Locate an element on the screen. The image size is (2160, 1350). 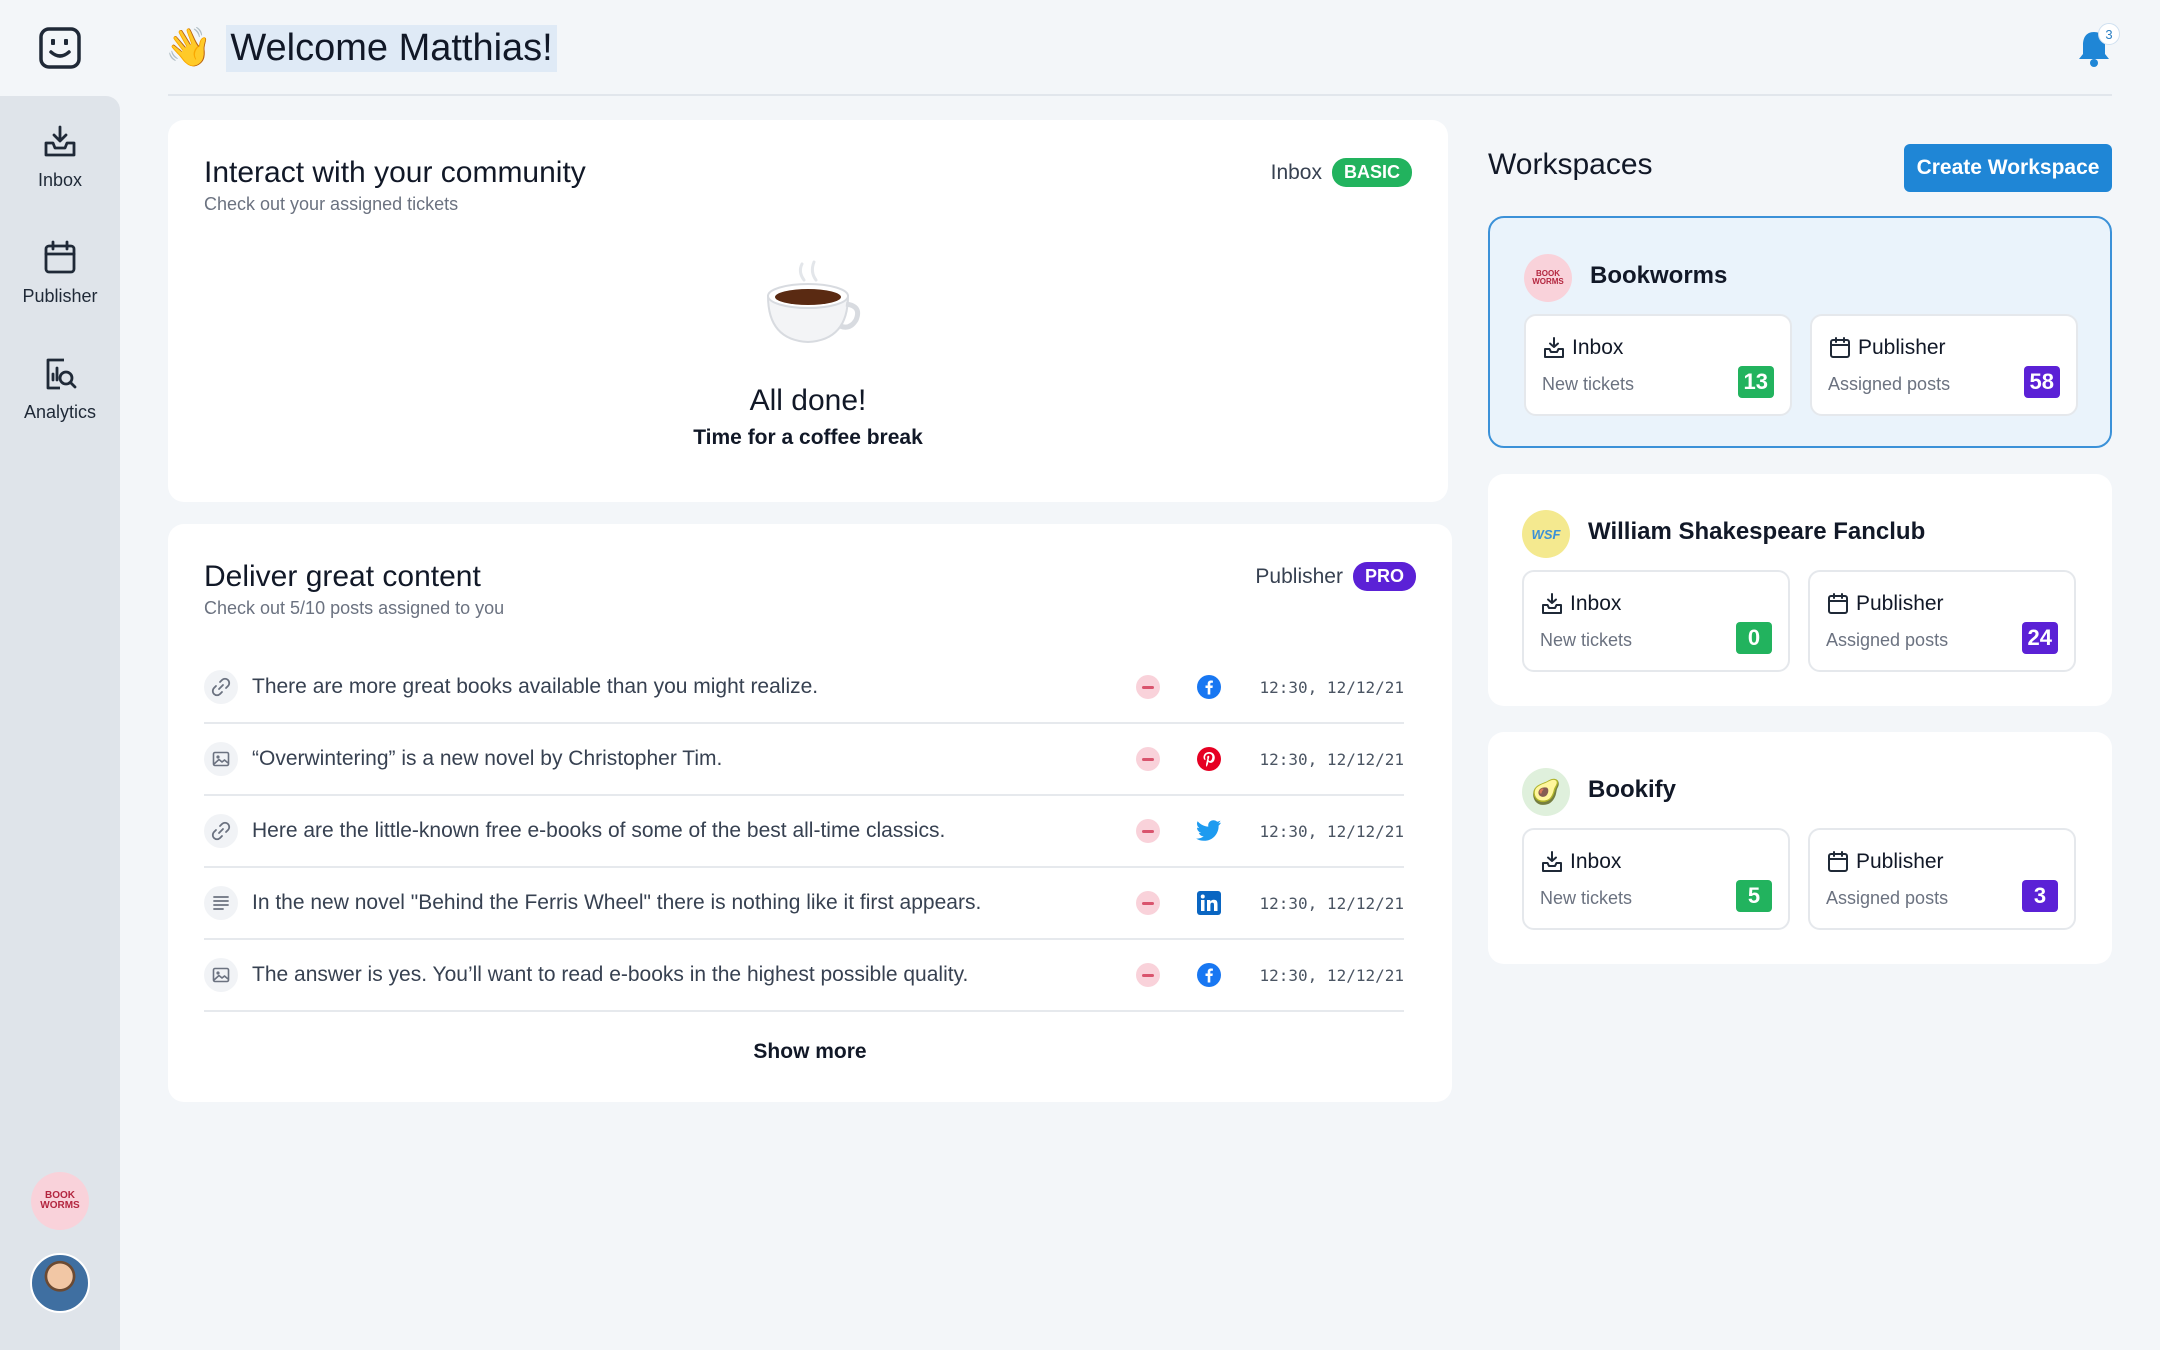
sidebar-item-label: Analytics is located at coordinates (60, 412).